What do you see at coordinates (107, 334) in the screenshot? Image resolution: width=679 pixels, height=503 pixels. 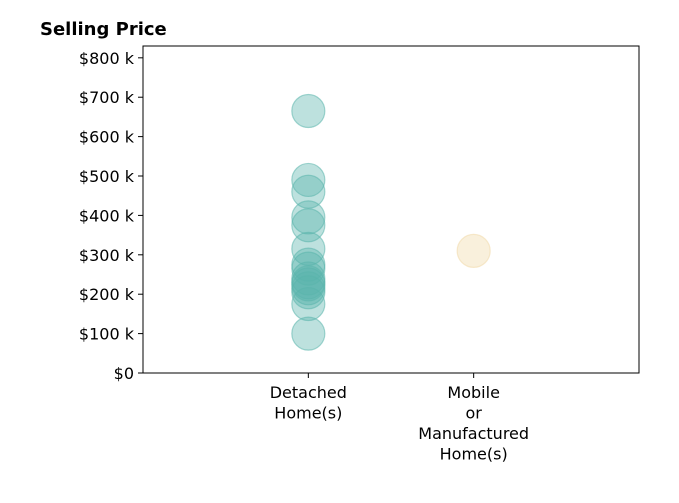 I see `y-tick-label: $100 k` at bounding box center [107, 334].